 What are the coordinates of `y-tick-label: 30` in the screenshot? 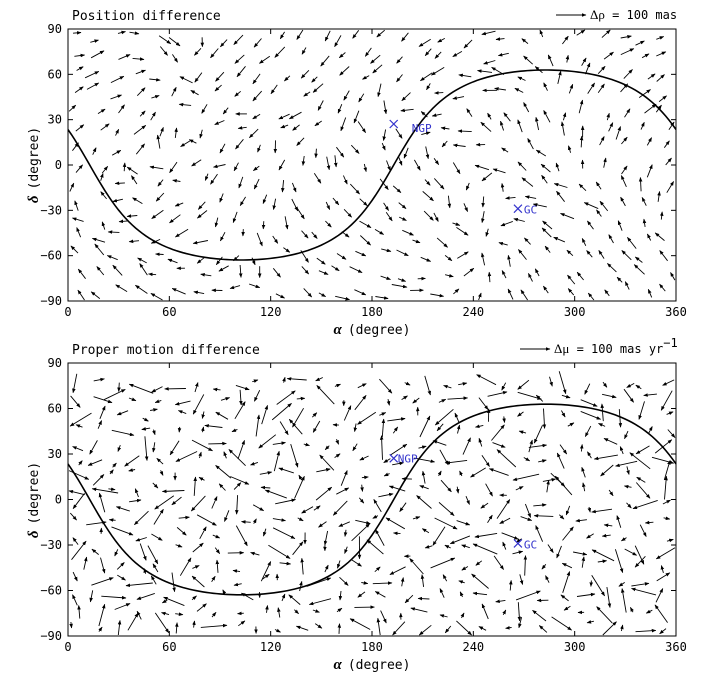 It's located at (55, 454).